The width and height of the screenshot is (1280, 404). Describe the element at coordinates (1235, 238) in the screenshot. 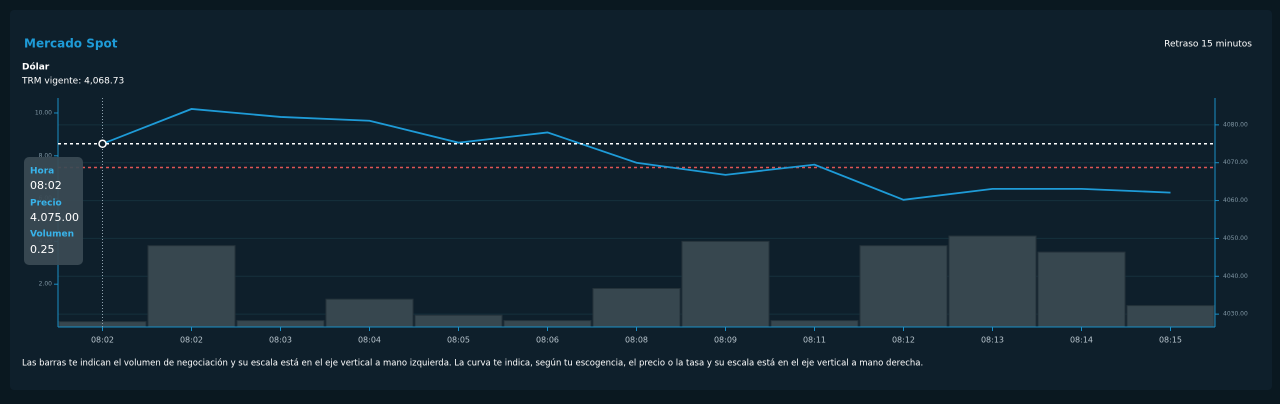

I see `y2-tick-label: 4050.00` at that location.